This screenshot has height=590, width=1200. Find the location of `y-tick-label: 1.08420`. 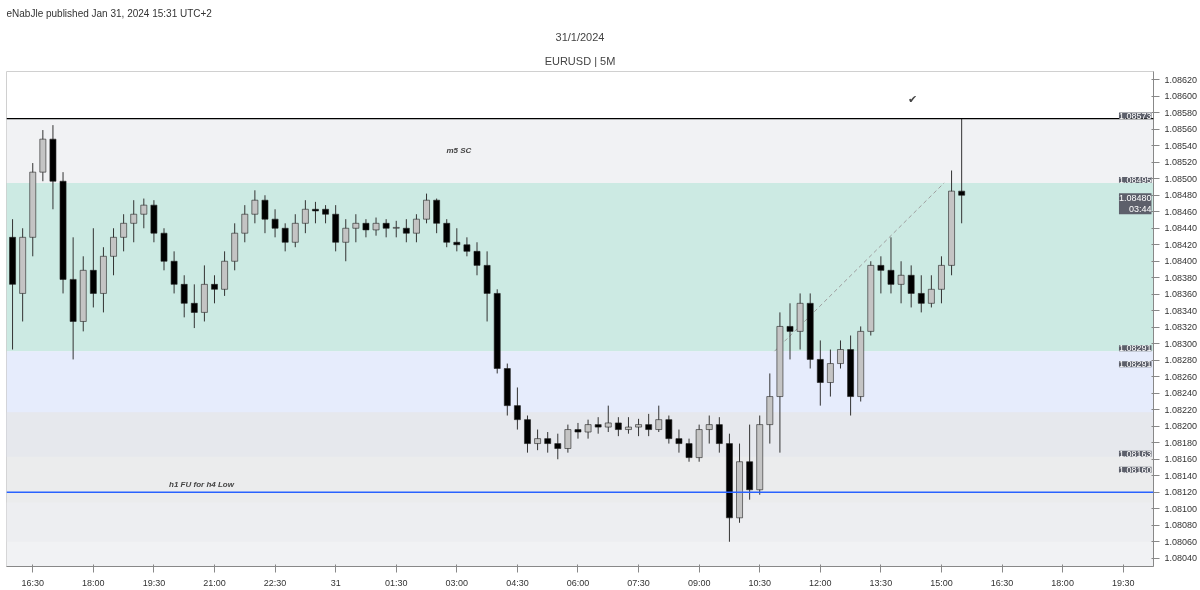

y-tick-label: 1.08420 is located at coordinates (1181, 244).